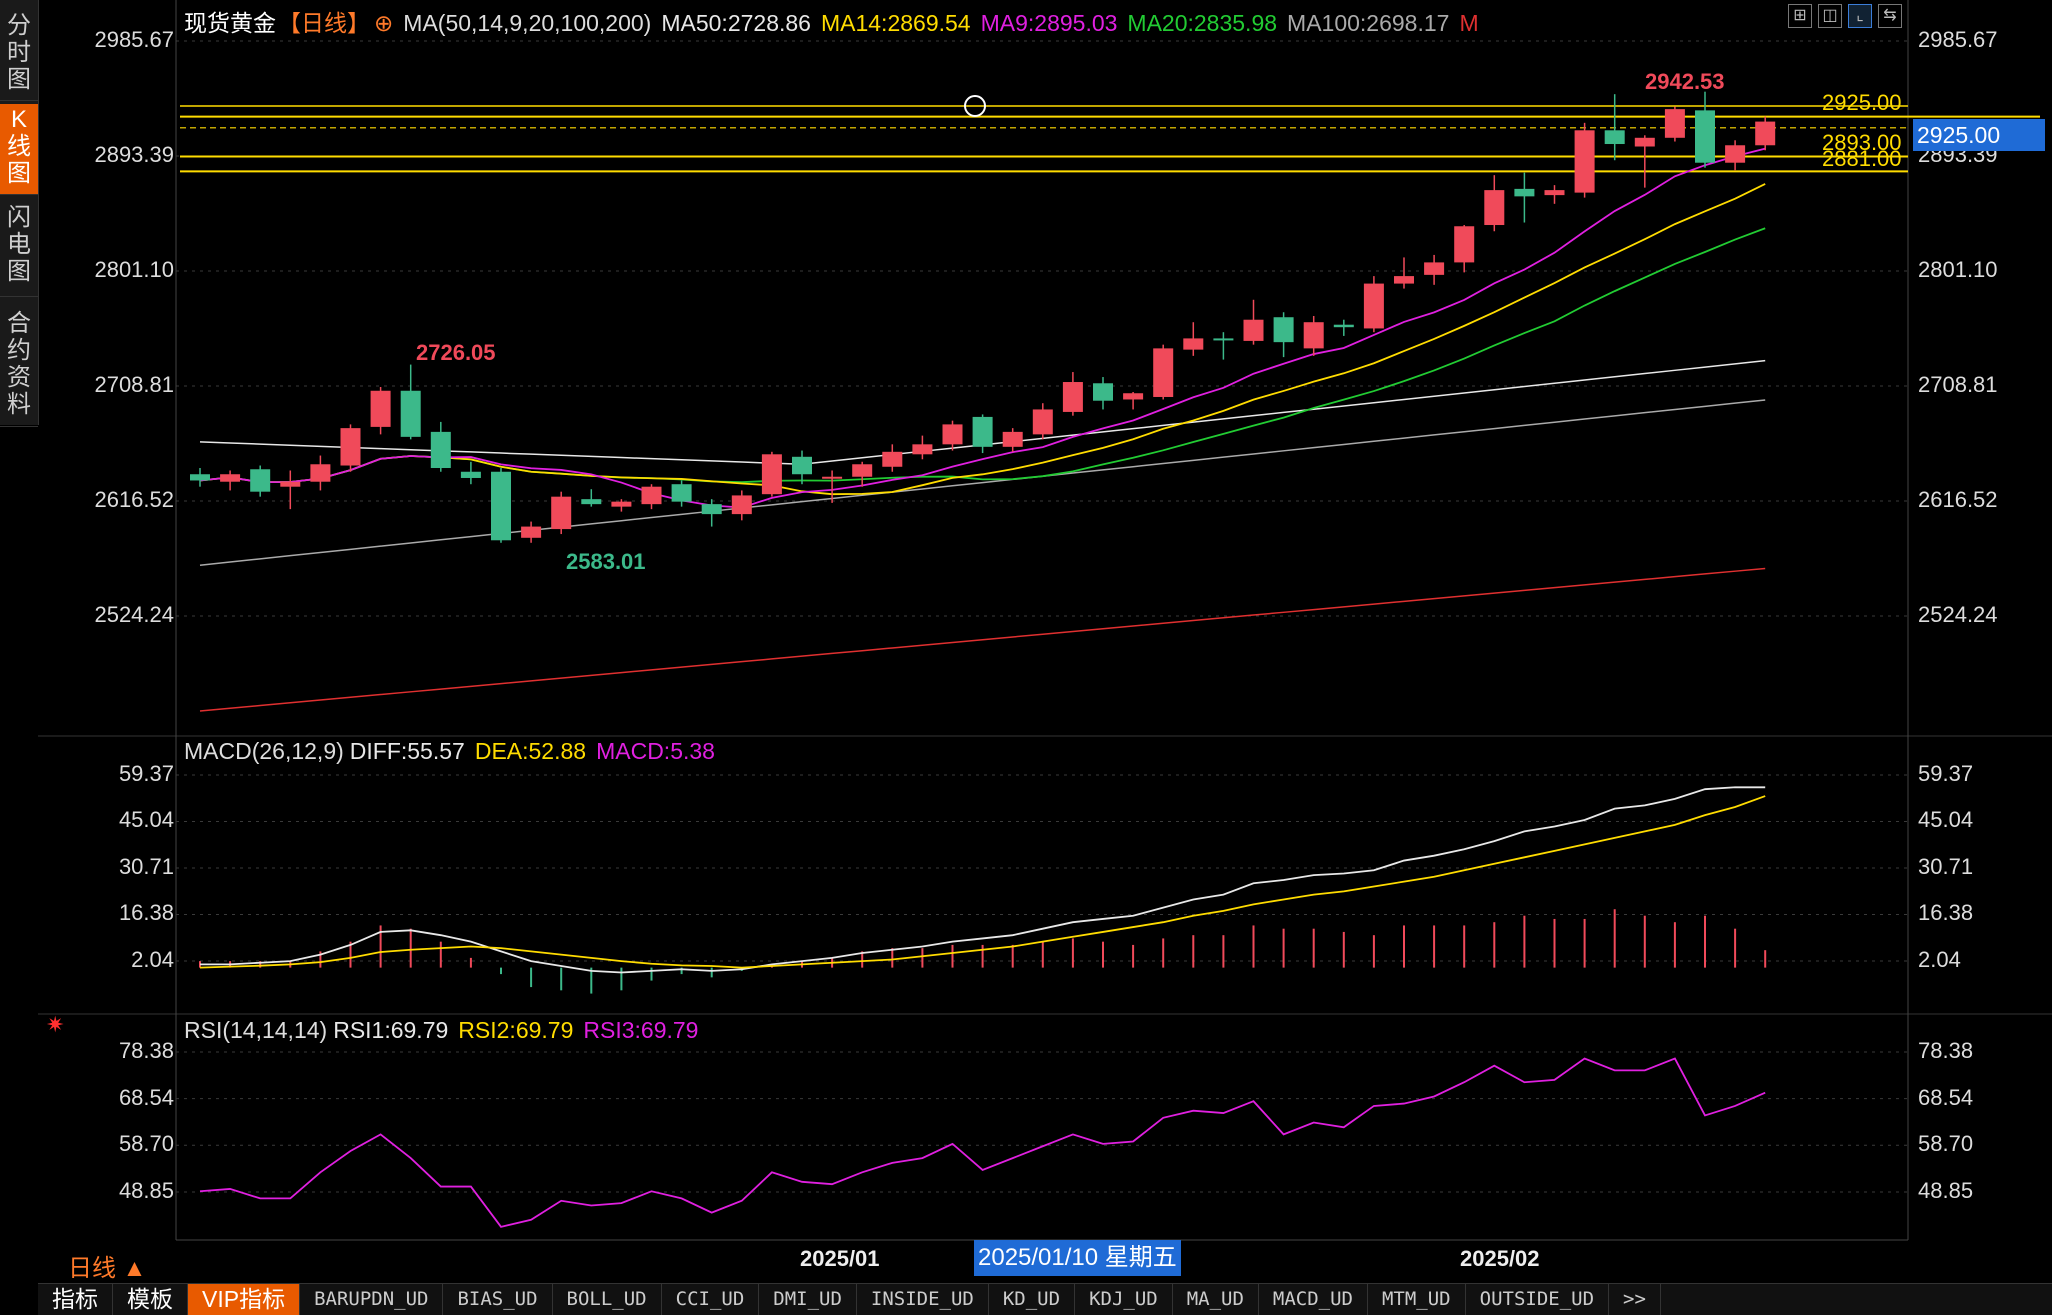  What do you see at coordinates (1946, 1050) in the screenshot?
I see `rsi-tick-right: 78.38` at bounding box center [1946, 1050].